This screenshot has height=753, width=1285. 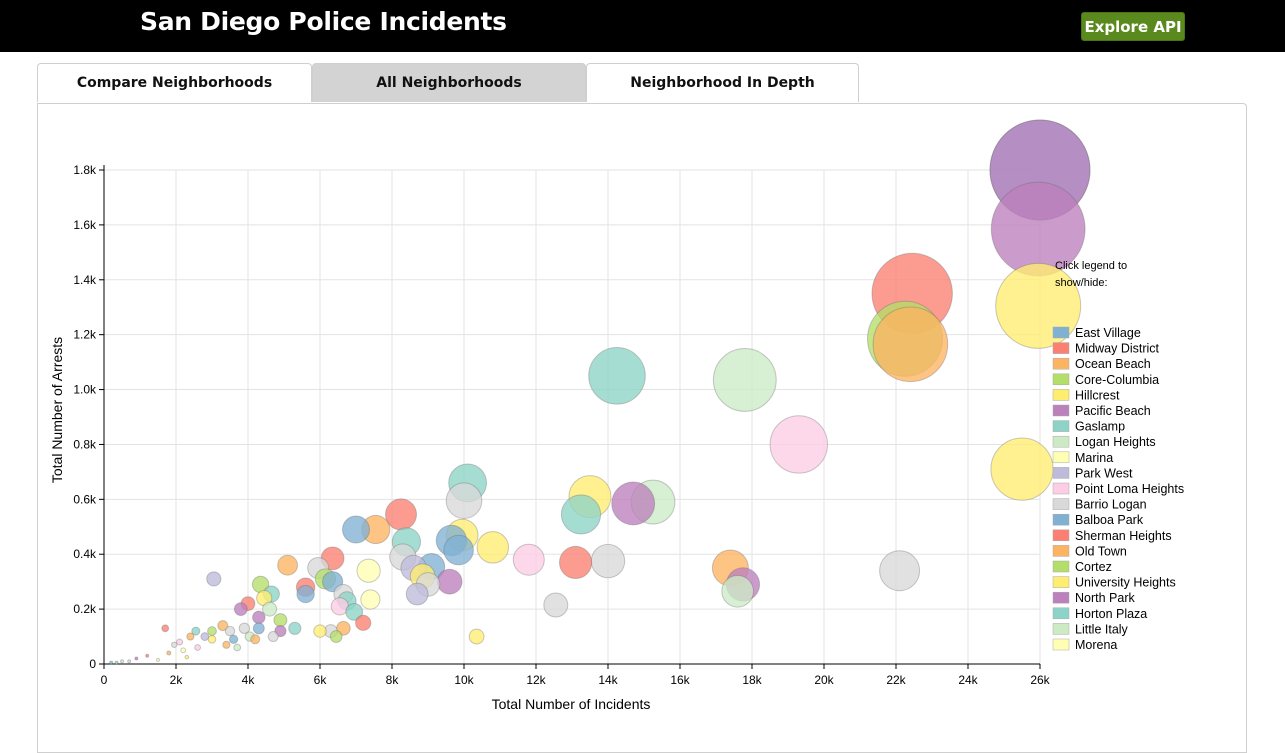 I want to click on legend-item: East Village, so click(x=1096, y=333).